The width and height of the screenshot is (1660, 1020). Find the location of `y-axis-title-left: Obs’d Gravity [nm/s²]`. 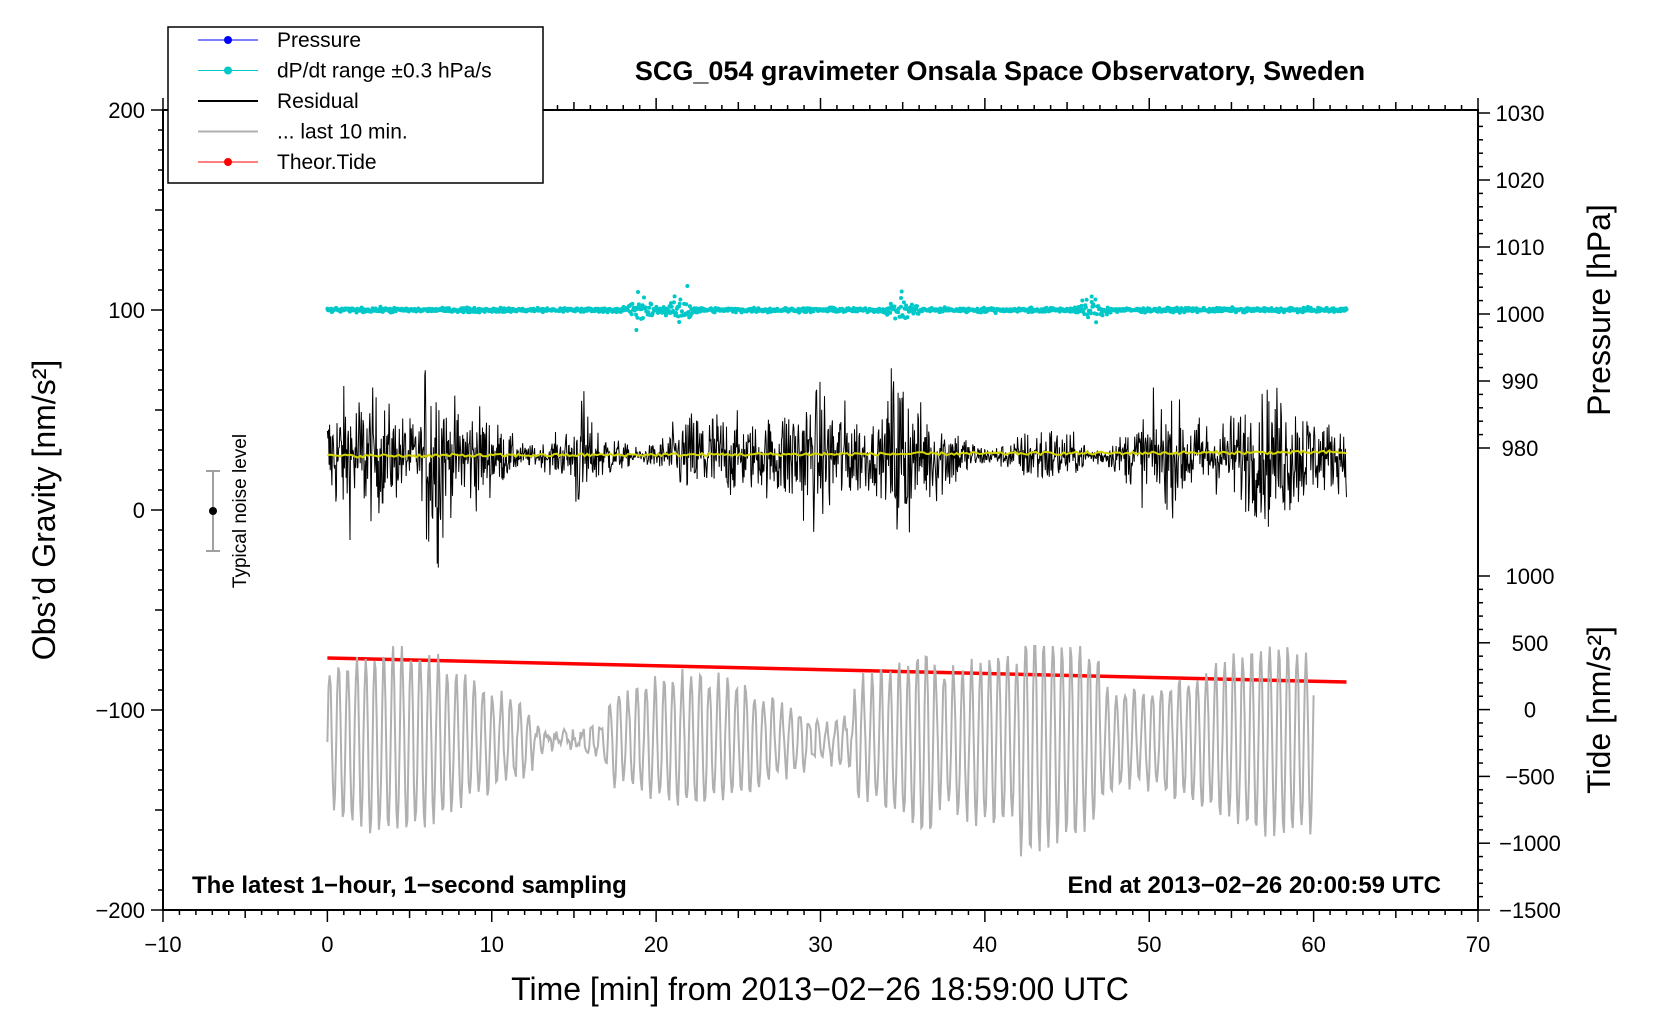

y-axis-title-left: Obs’d Gravity [nm/s²] is located at coordinates (44, 510).